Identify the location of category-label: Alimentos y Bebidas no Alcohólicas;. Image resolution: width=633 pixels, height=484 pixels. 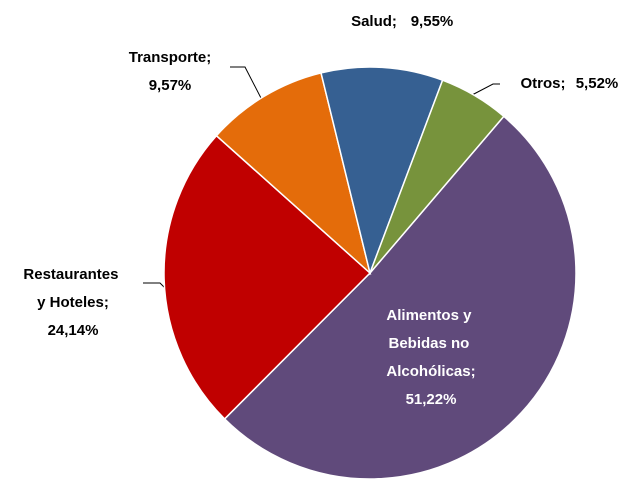
(430, 343).